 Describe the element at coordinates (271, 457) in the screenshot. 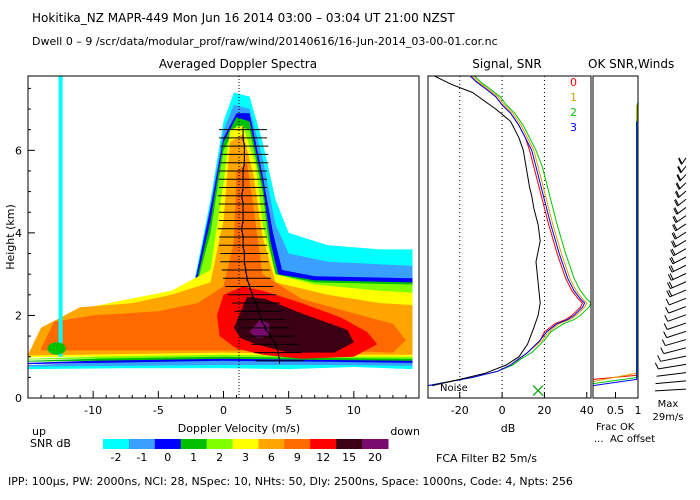

I see `colorbar-tick-label: 6` at that location.